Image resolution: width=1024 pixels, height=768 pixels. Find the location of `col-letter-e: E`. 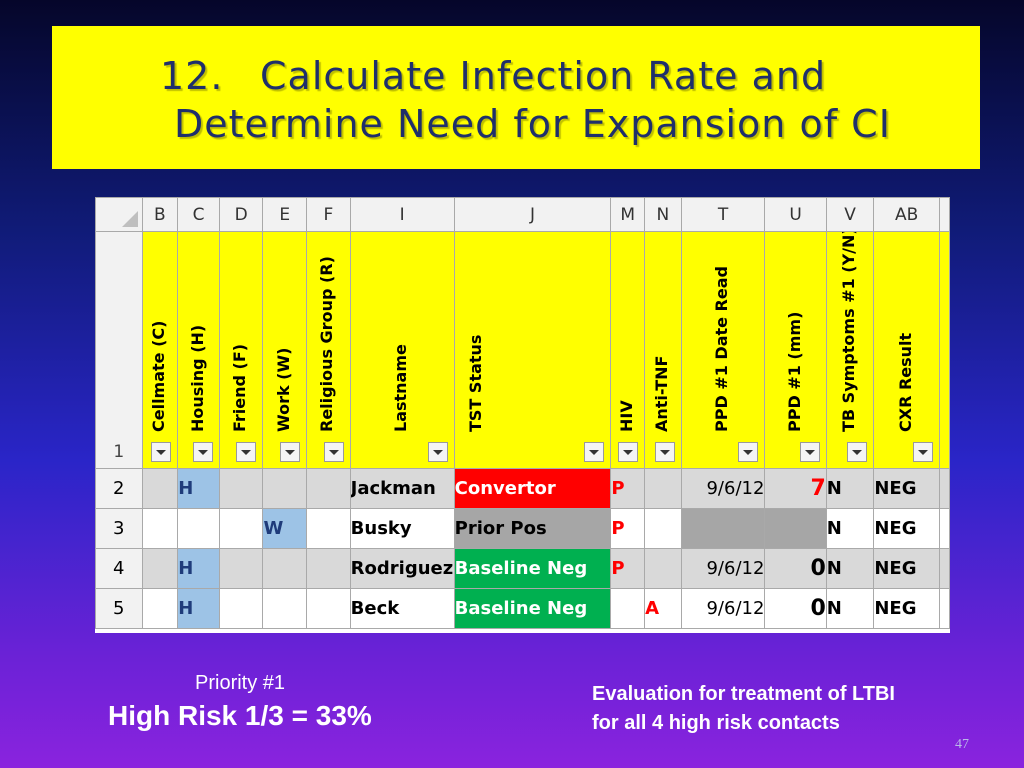

col-letter-e: E is located at coordinates (285, 214).